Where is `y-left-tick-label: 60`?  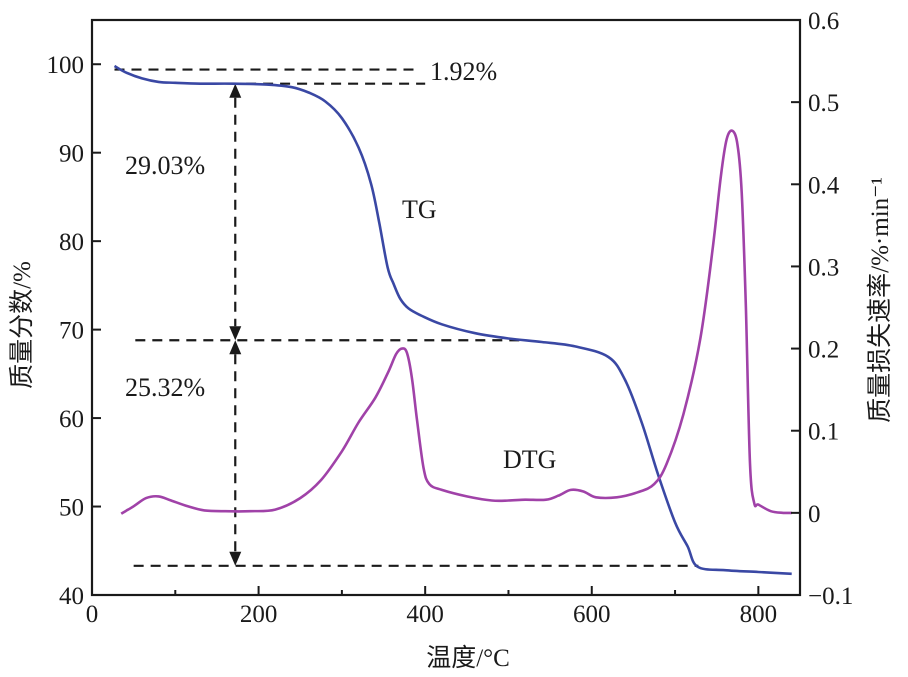
y-left-tick-label: 60 is located at coordinates (71, 419).